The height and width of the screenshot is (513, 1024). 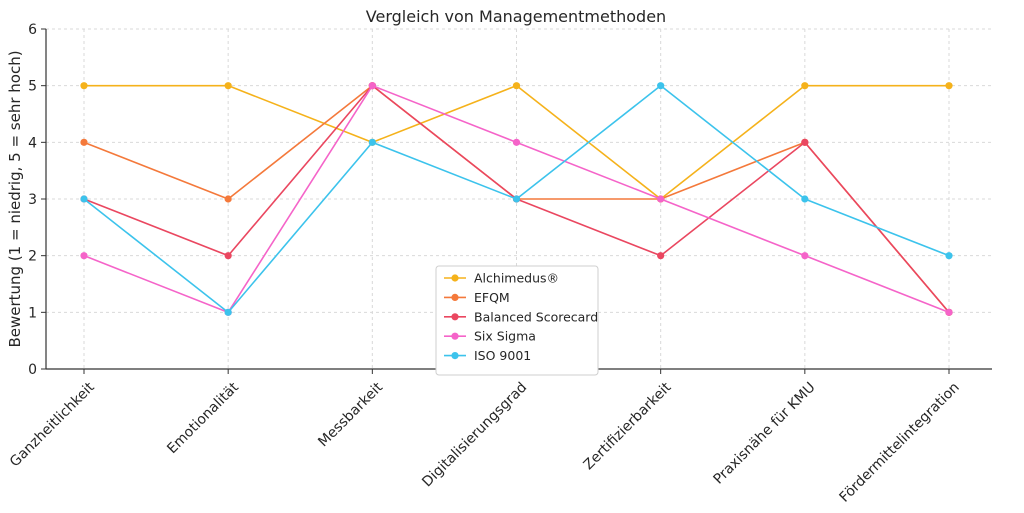 I want to click on legend-label: EFQM, so click(x=492, y=297).